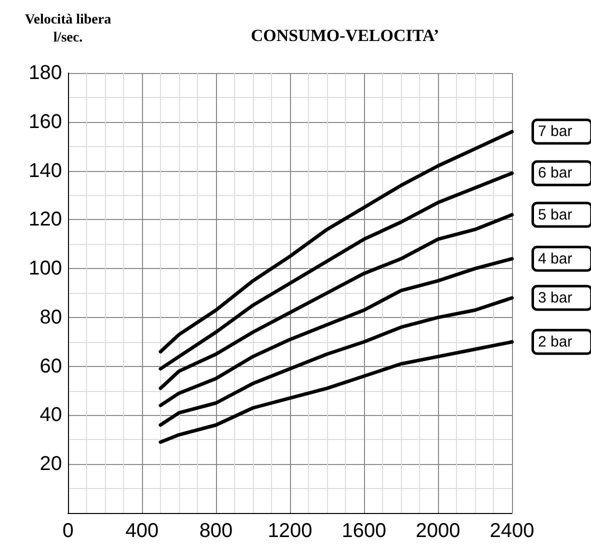 Image resolution: width=591 pixels, height=549 pixels. What do you see at coordinates (68, 29) in the screenshot?
I see `y-axis-title: Velocità libera l/sec.` at bounding box center [68, 29].